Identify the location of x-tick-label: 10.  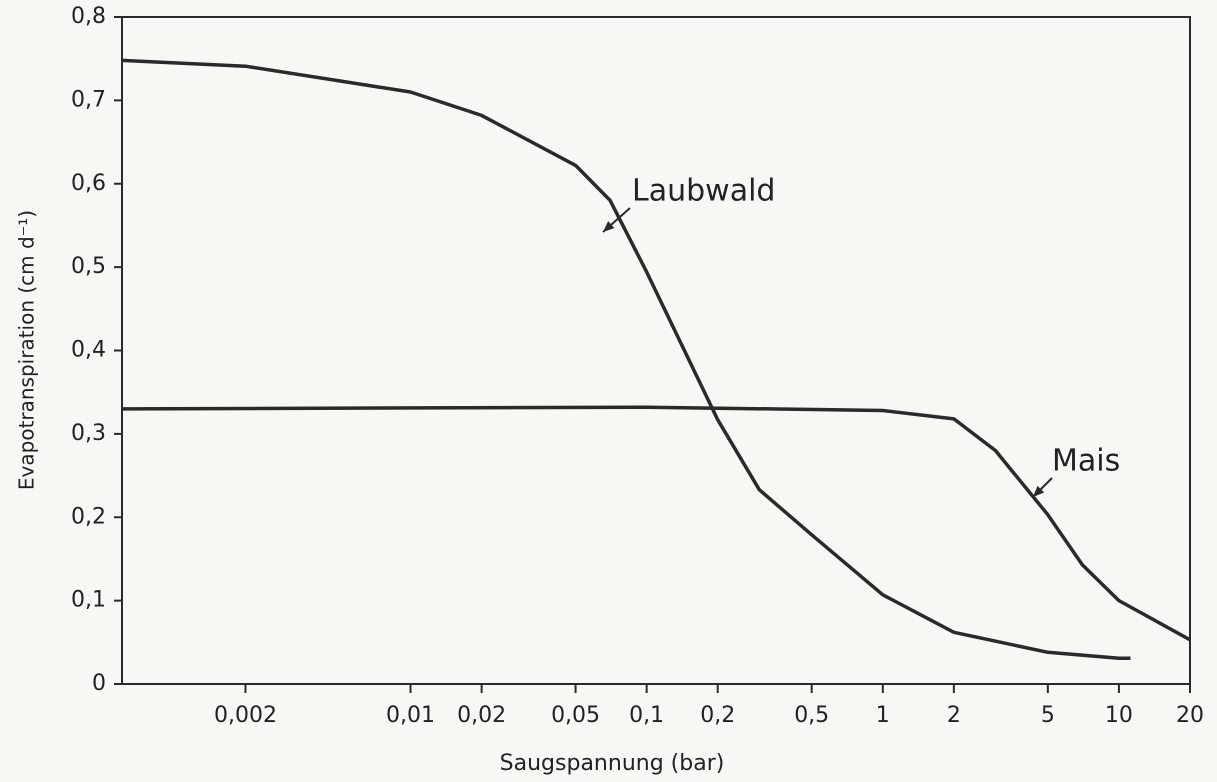
(1119, 715).